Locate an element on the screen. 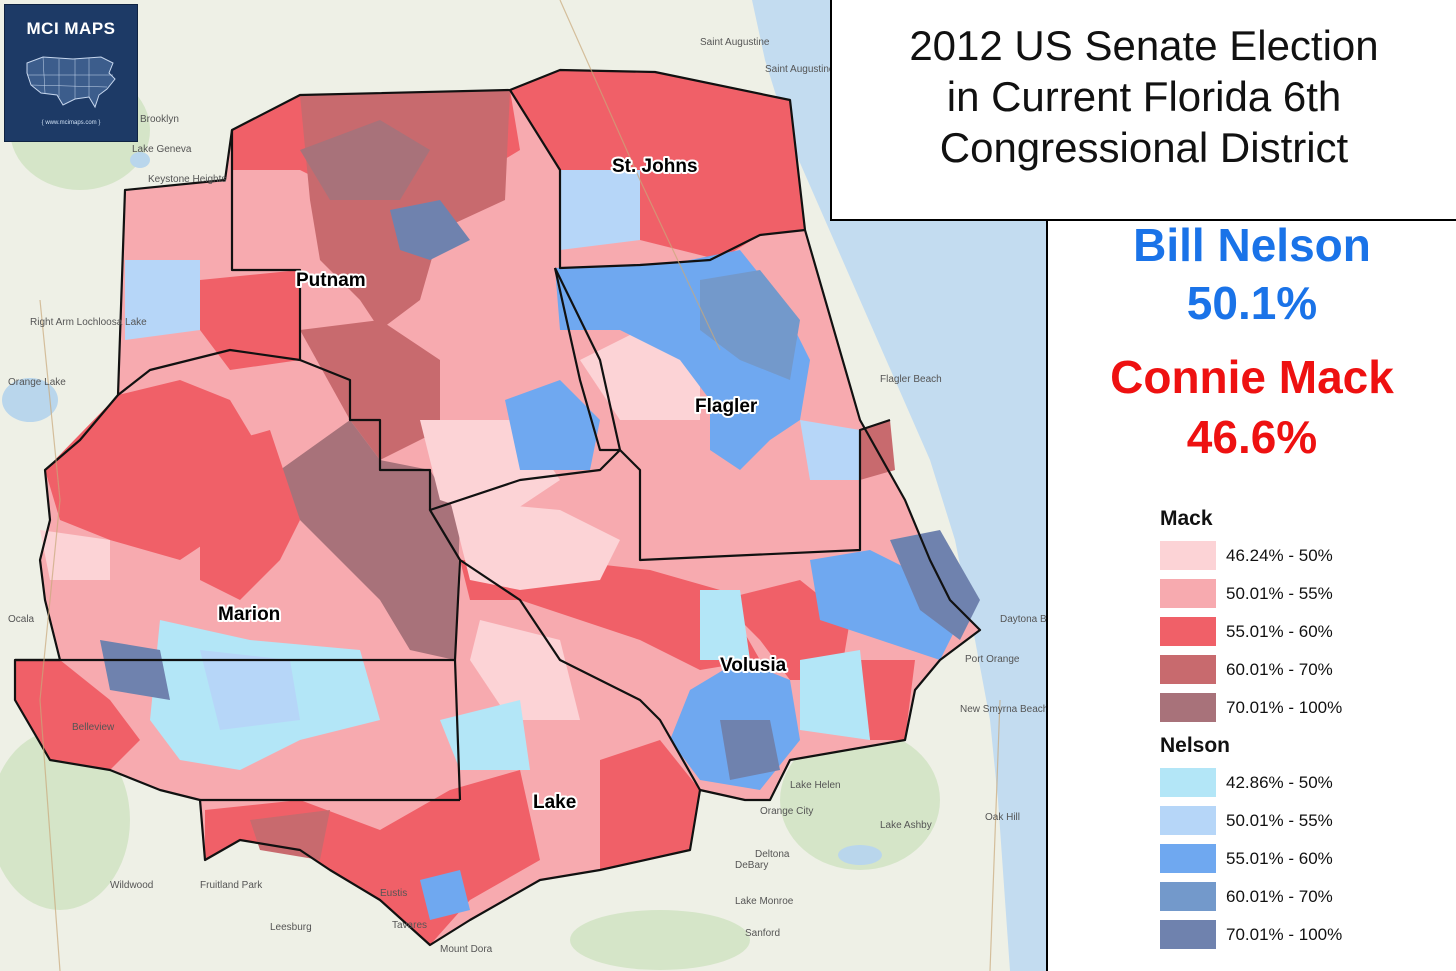  place-label: Saint Augustine is located at coordinates (735, 42).